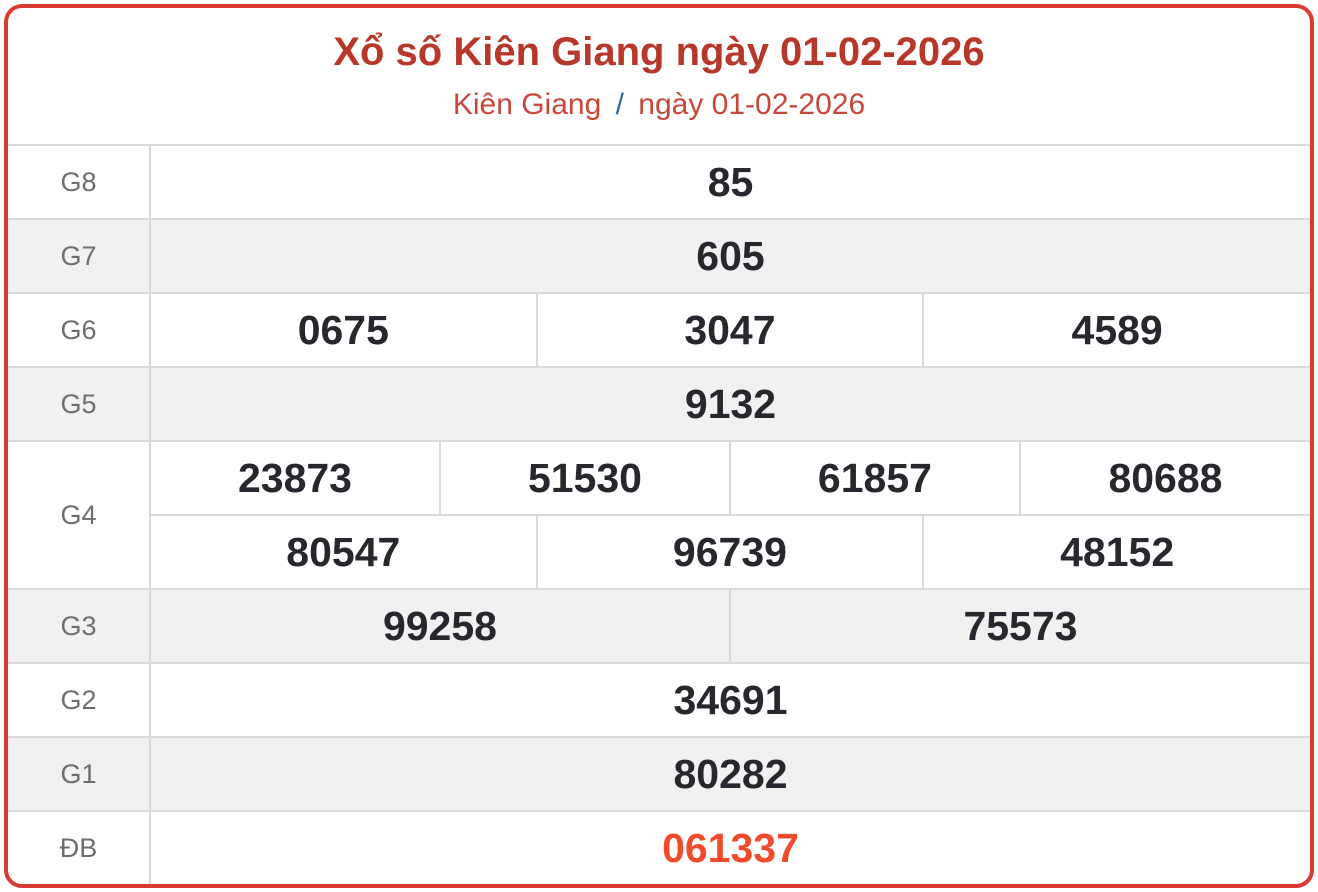 This screenshot has height=892, width=1318. Describe the element at coordinates (1116, 329) in the screenshot. I see `prize-value: 4589` at that location.